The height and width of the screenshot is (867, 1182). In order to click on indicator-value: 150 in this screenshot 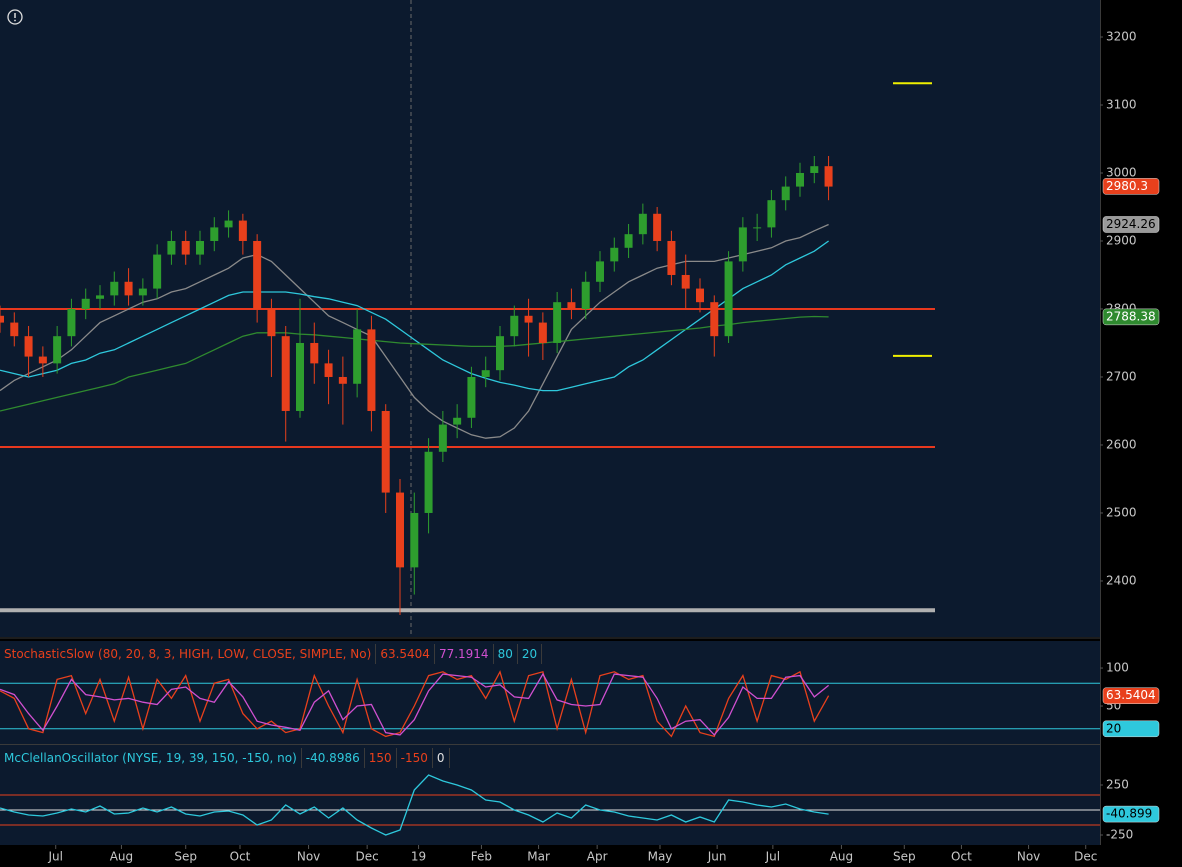, I will do `click(381, 758)`.